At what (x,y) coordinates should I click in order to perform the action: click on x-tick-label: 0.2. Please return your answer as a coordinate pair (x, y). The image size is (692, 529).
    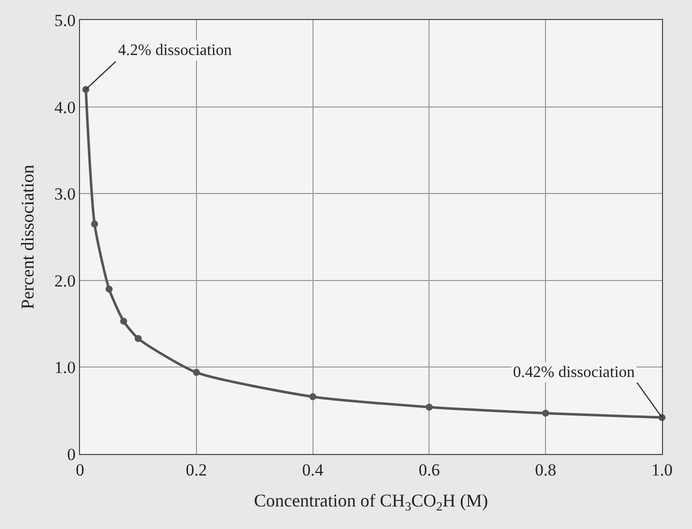
    Looking at the image, I should click on (197, 470).